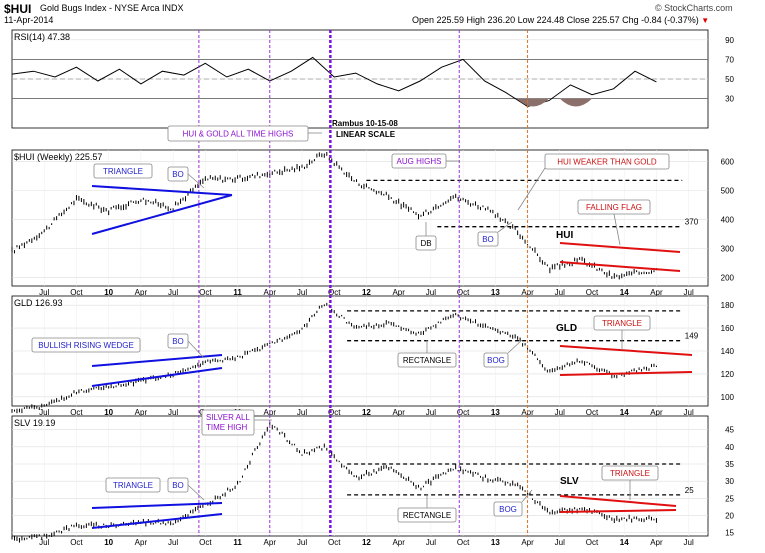  I want to click on slv-tick-label: 40, so click(729, 447).